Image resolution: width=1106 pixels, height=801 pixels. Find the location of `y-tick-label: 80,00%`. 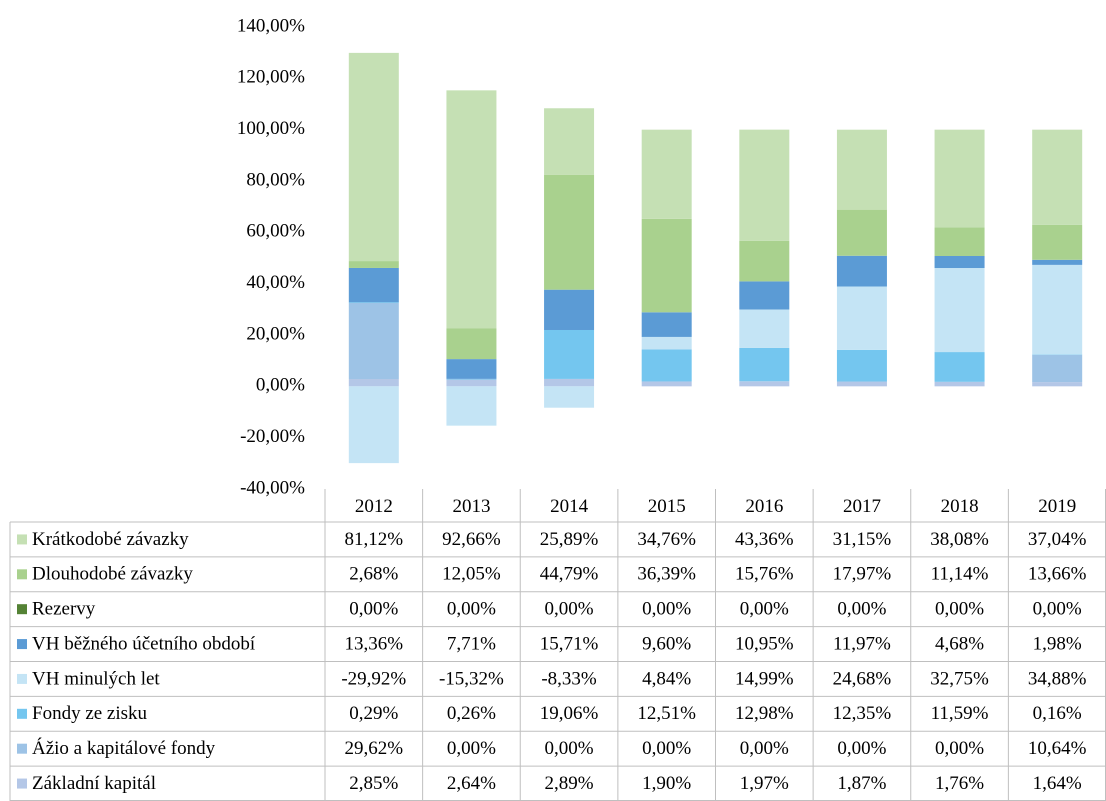

y-tick-label: 80,00% is located at coordinates (275, 179).